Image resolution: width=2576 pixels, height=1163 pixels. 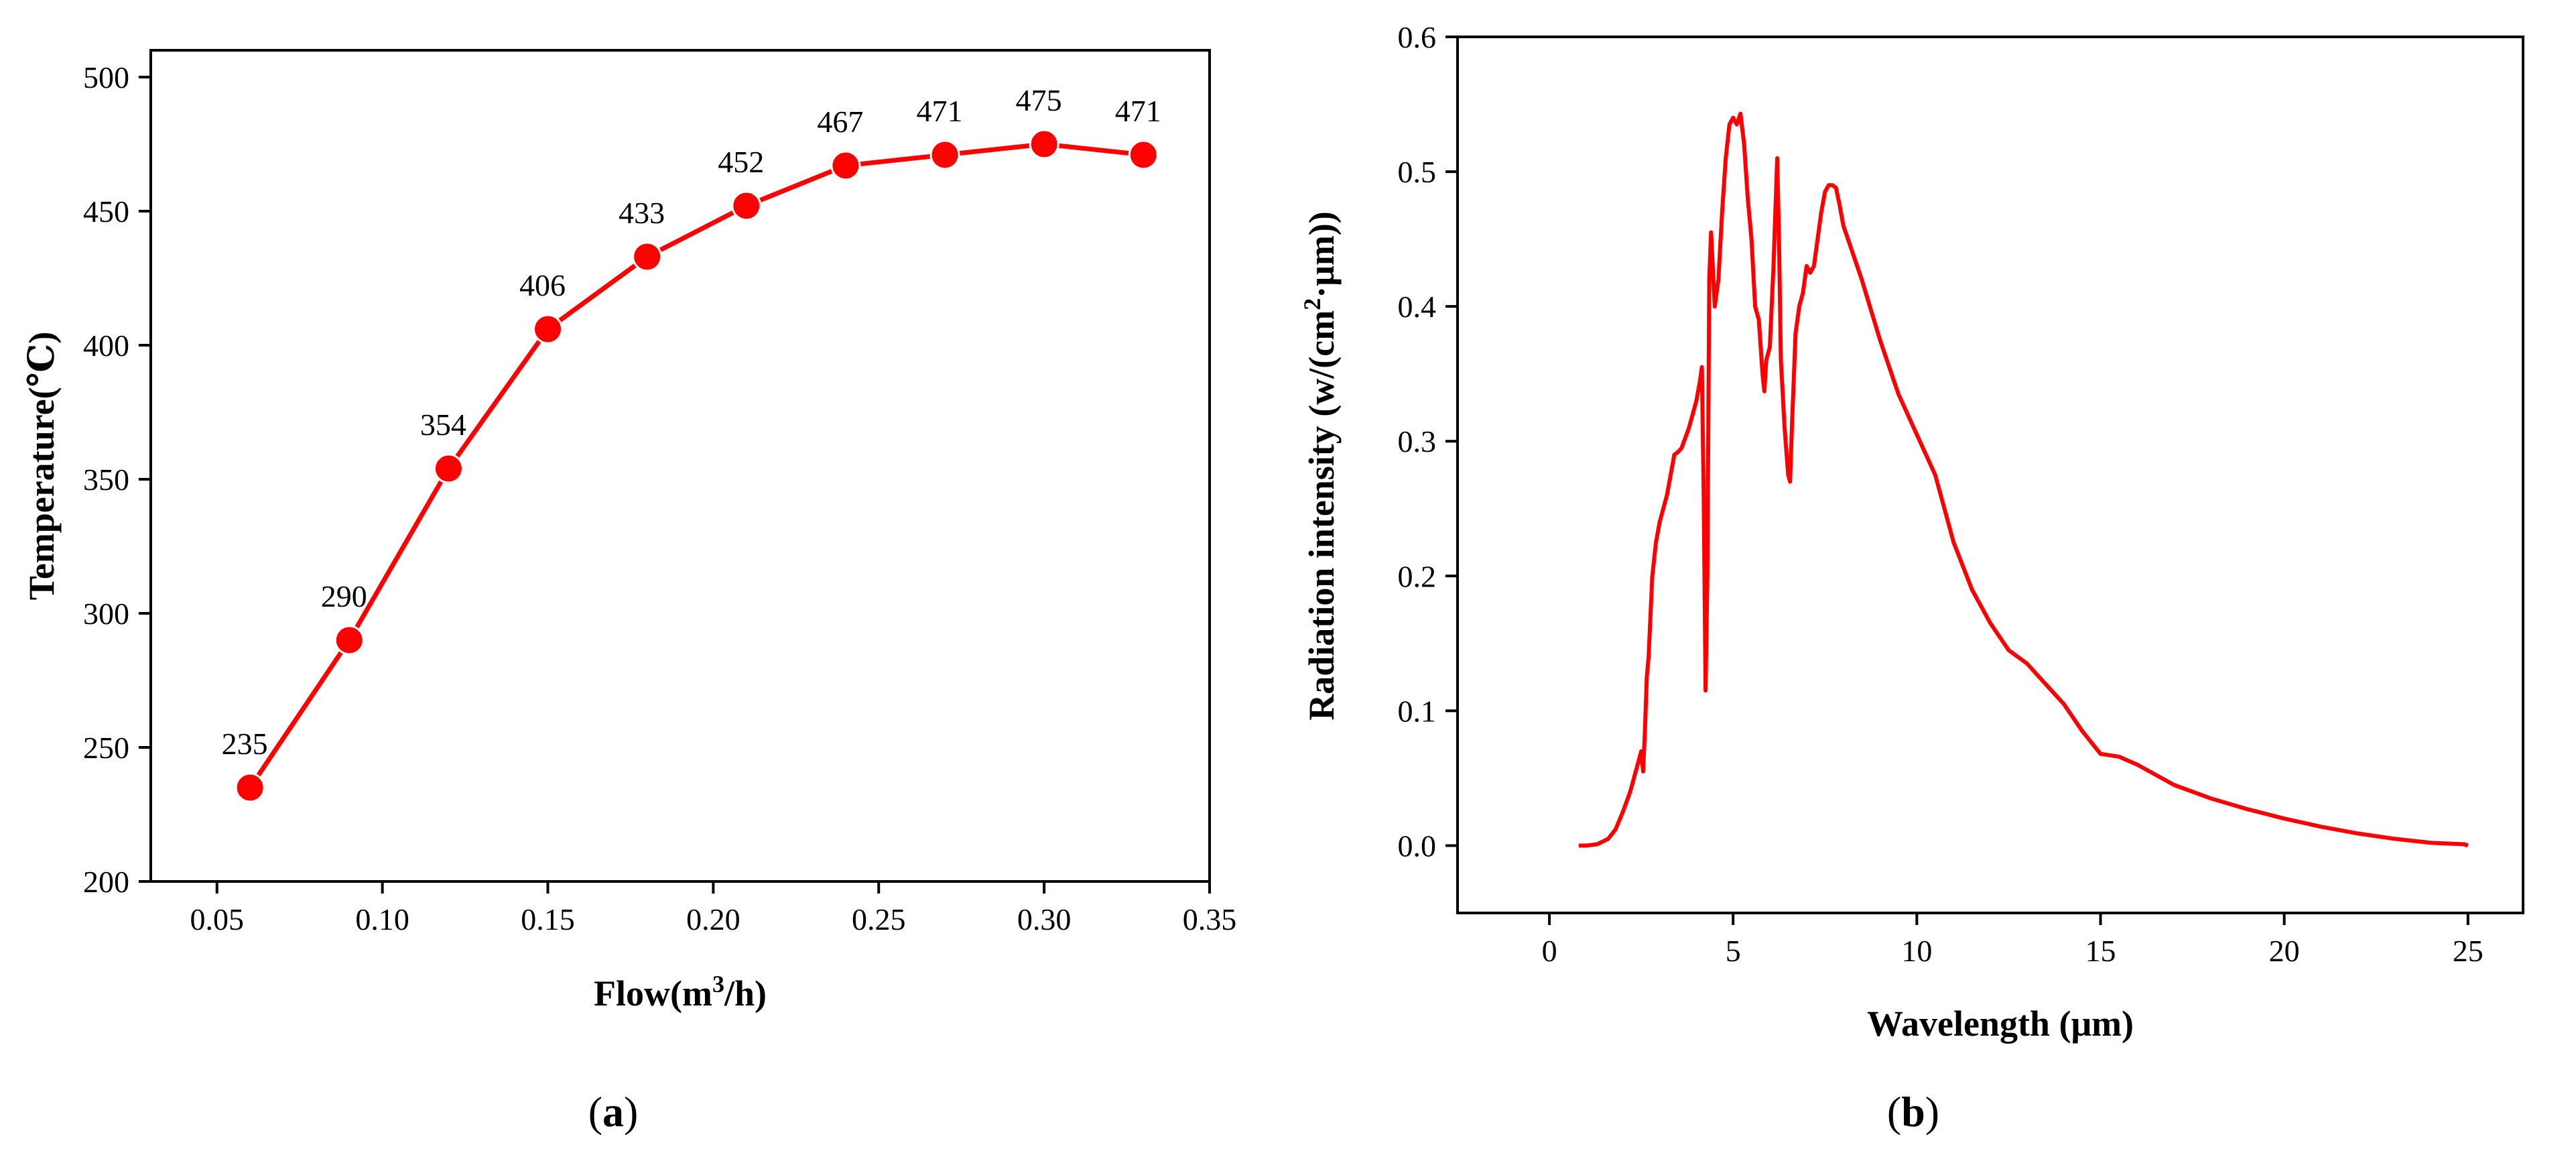 I want to click on y-tick-label-b: 0.5, so click(x=1417, y=172).